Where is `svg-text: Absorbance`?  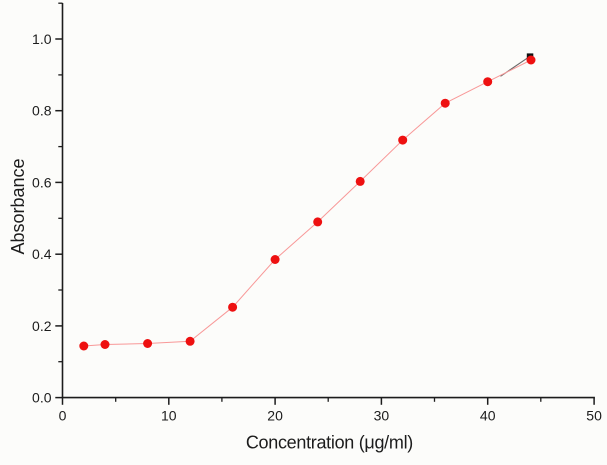
svg-text: Absorbance is located at coordinates (18, 206).